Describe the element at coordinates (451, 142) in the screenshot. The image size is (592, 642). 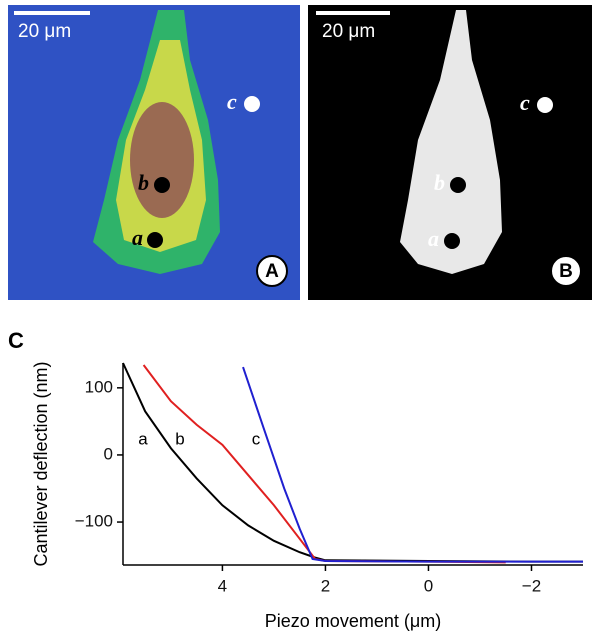
I see `cell-mask` at that location.